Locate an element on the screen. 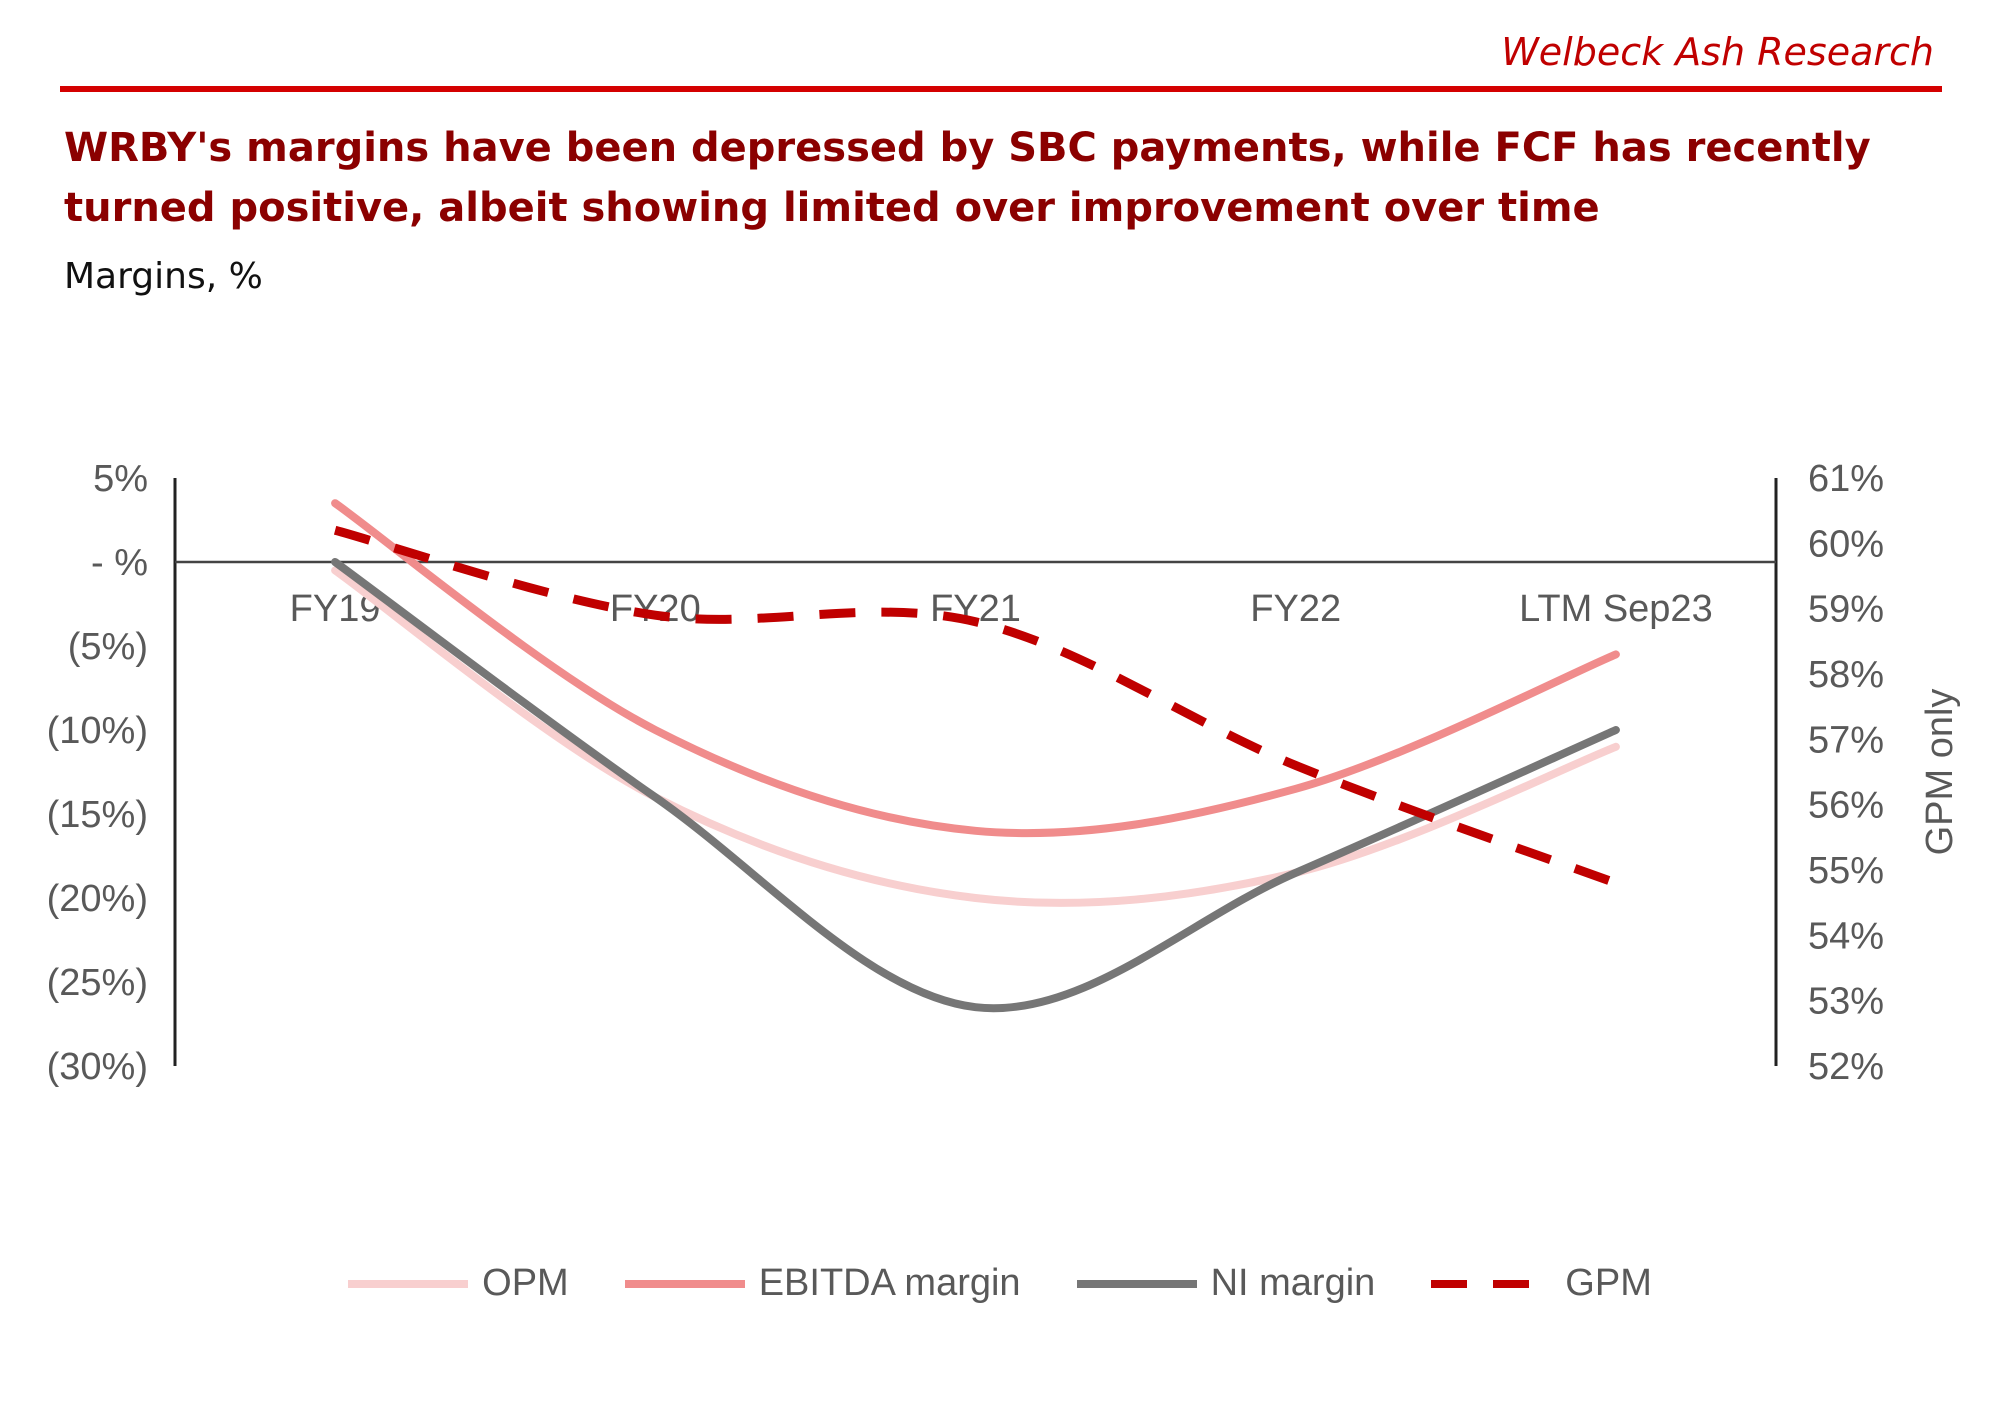 The width and height of the screenshot is (2000, 1410). chart-legend: OPM EBITDA margin NI margin GPM is located at coordinates (1000, 1283).